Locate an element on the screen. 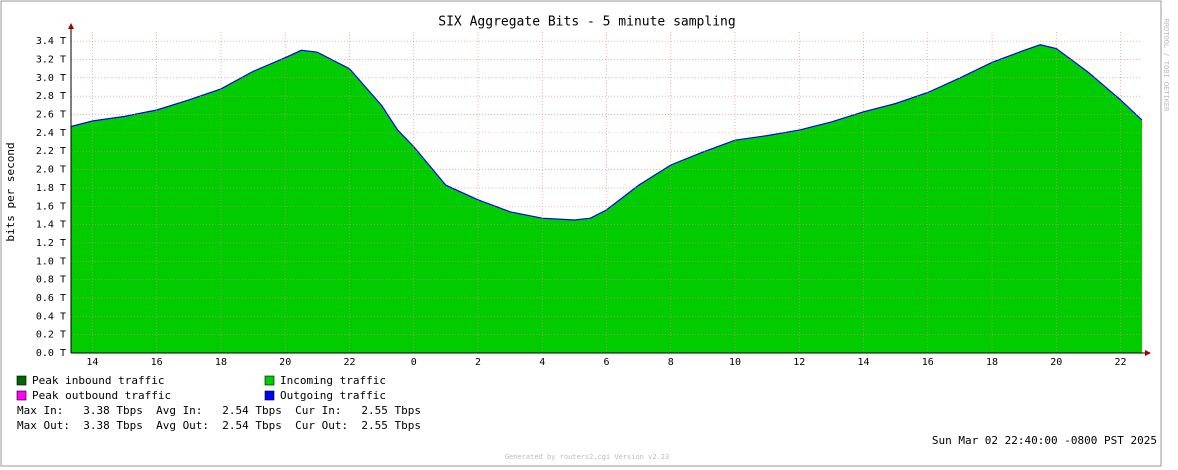 This screenshot has width=1178, height=470. y-tick-label: 2.6 T is located at coordinates (51, 115).